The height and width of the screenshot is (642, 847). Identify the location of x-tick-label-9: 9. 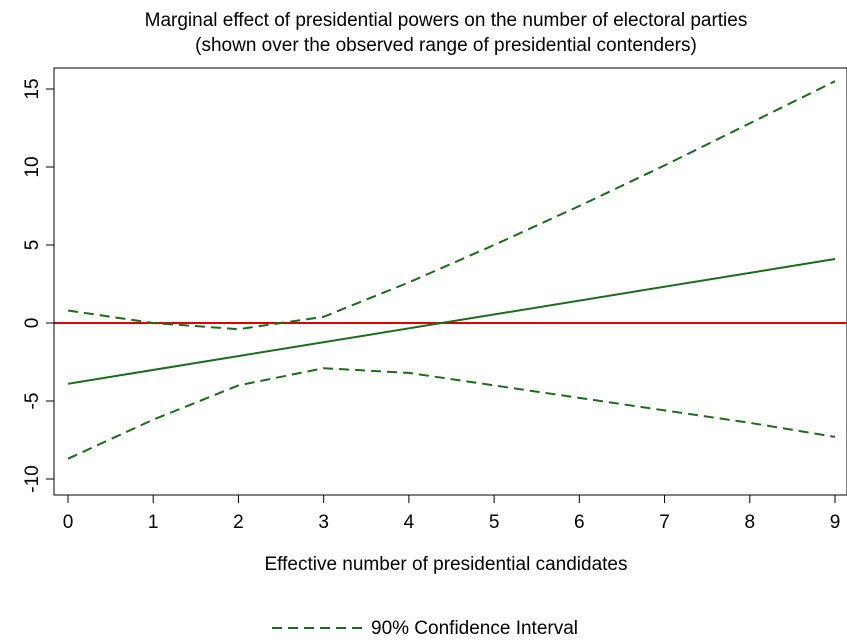
(835, 522).